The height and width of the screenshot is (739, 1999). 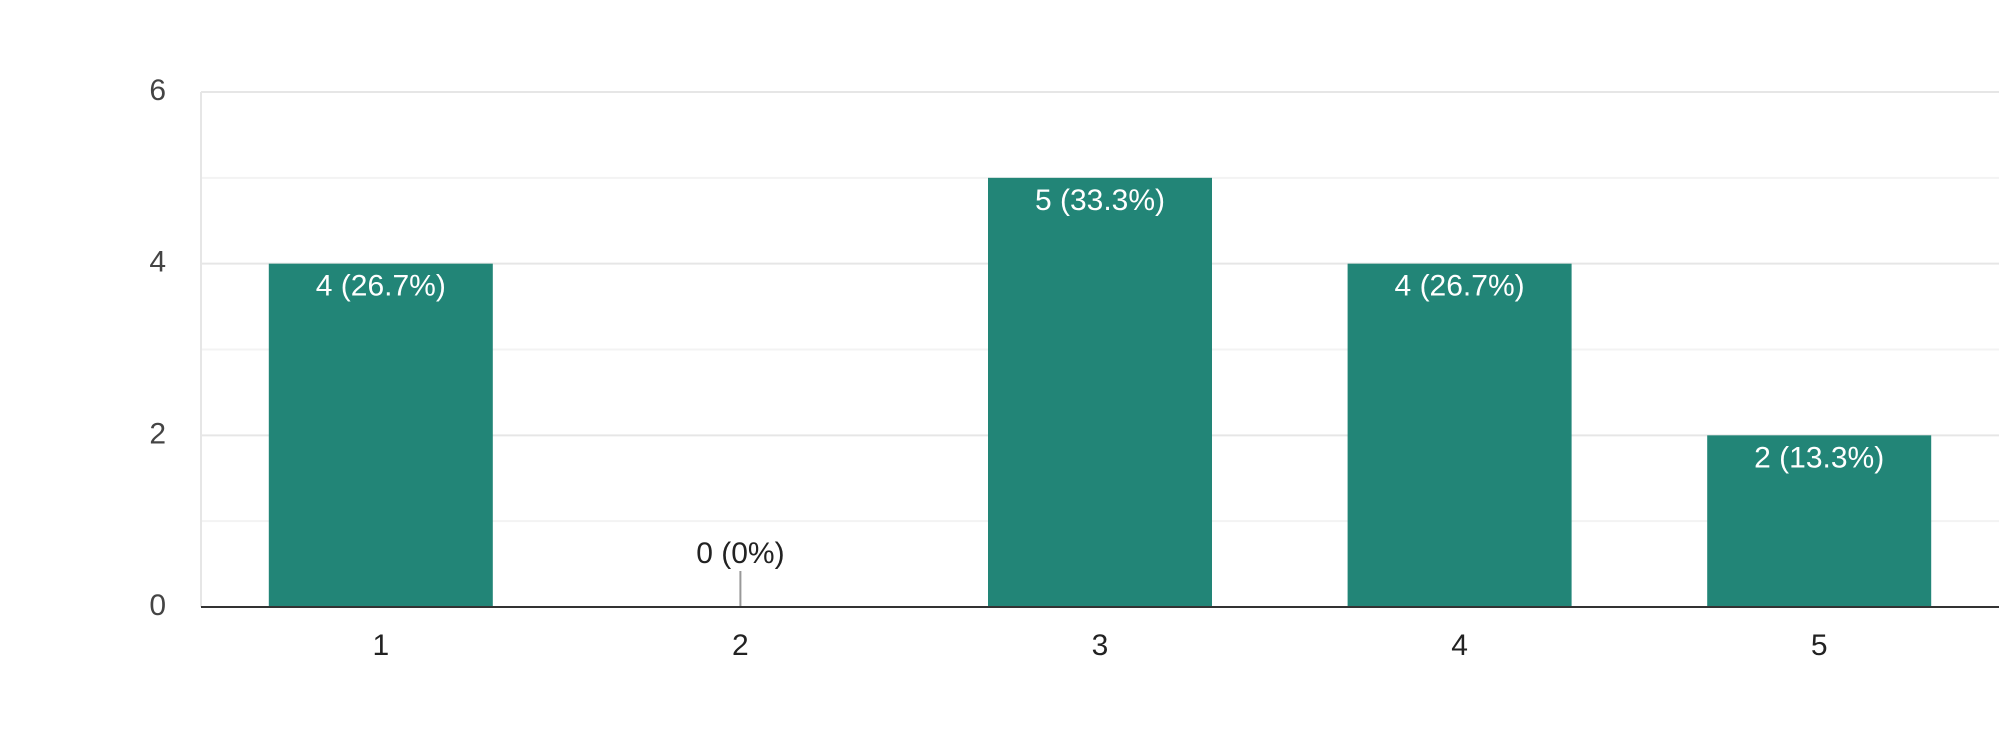 What do you see at coordinates (740, 645) in the screenshot?
I see `x-tick-label: 2` at bounding box center [740, 645].